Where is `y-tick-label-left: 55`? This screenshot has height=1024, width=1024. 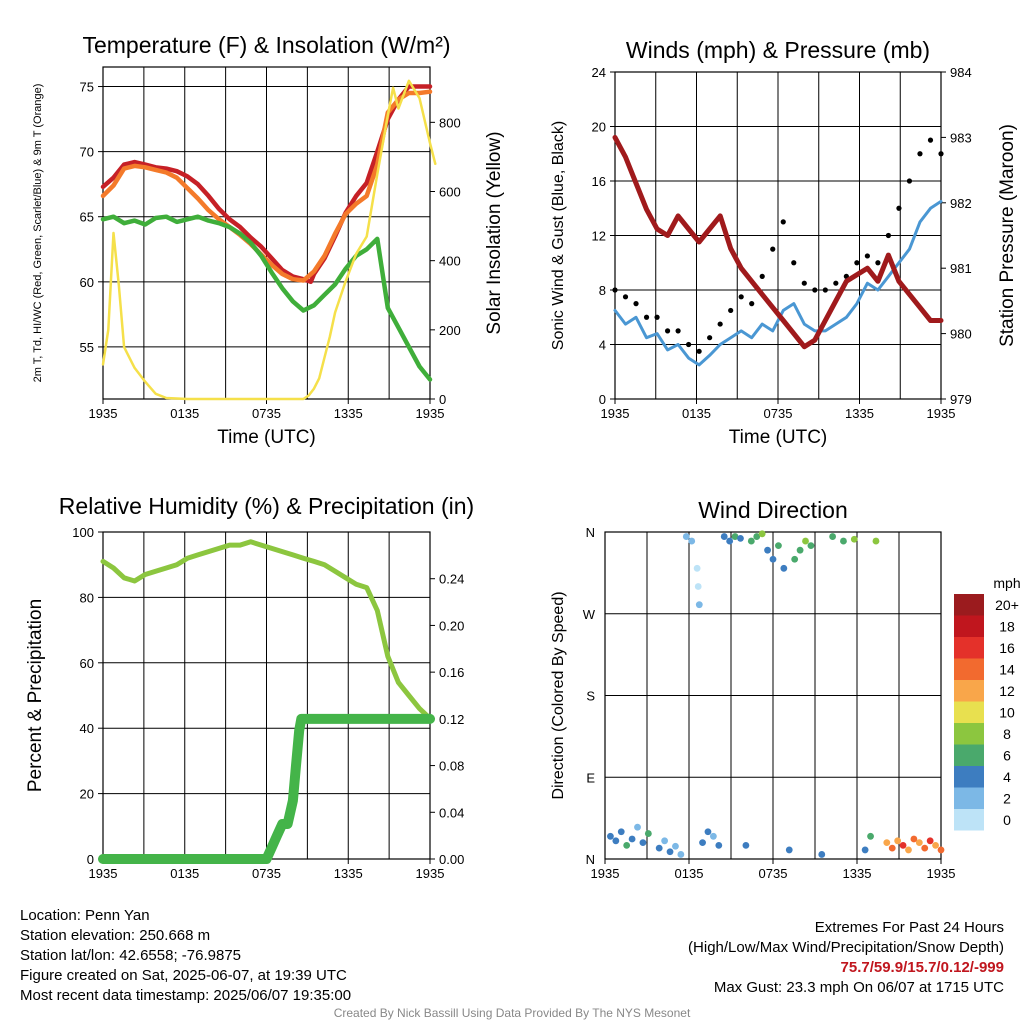 y-tick-label-left: 55 is located at coordinates (87, 347).